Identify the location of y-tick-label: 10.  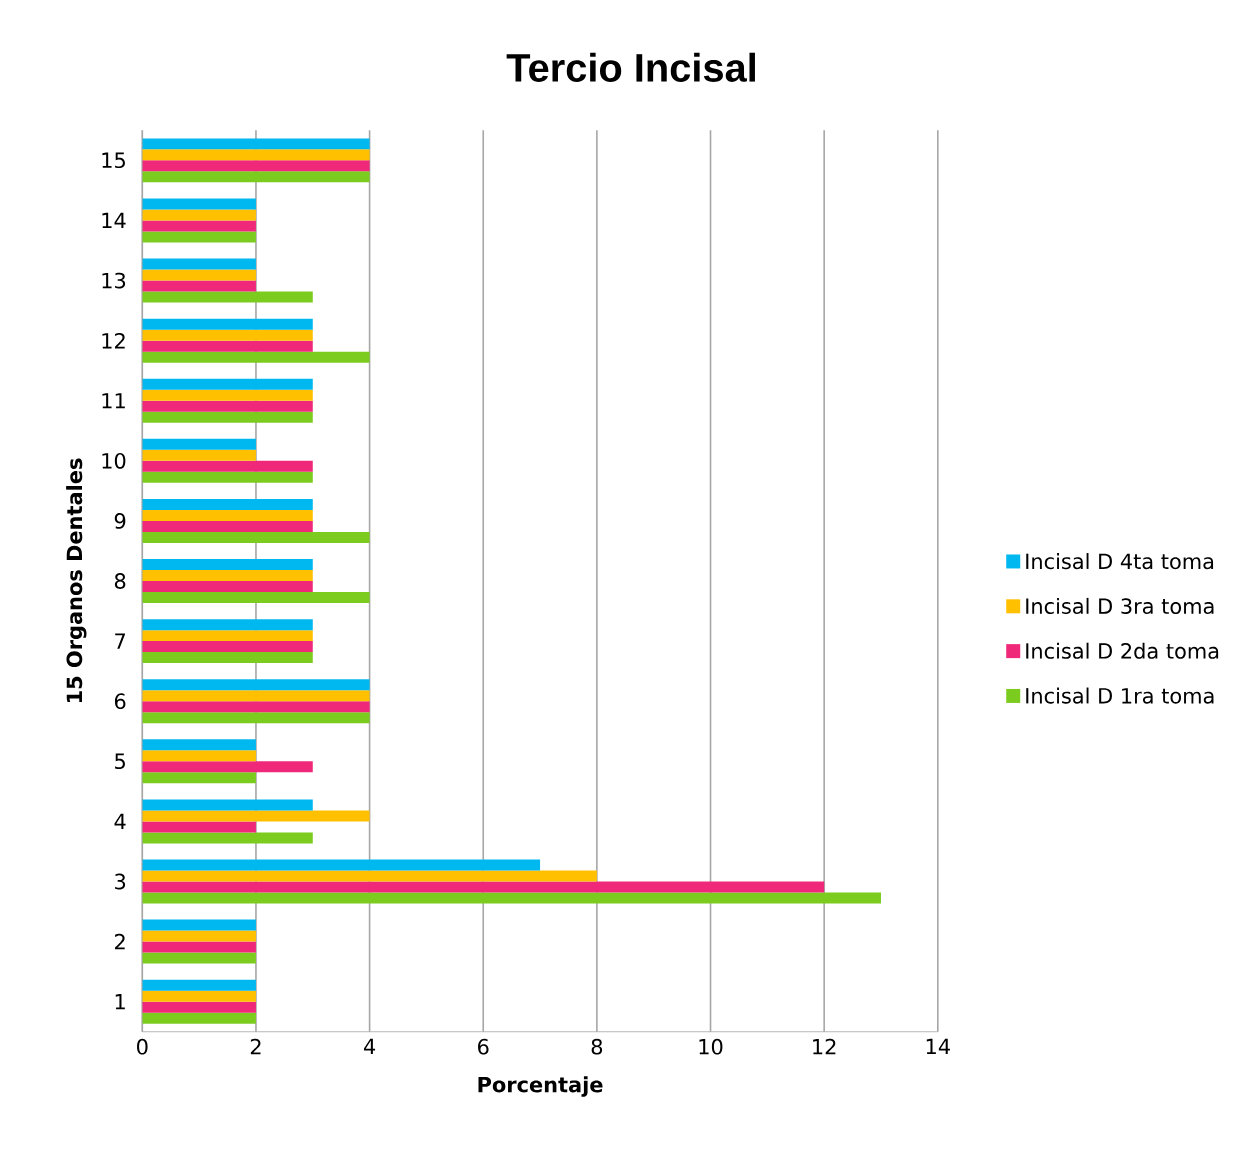
(114, 460).